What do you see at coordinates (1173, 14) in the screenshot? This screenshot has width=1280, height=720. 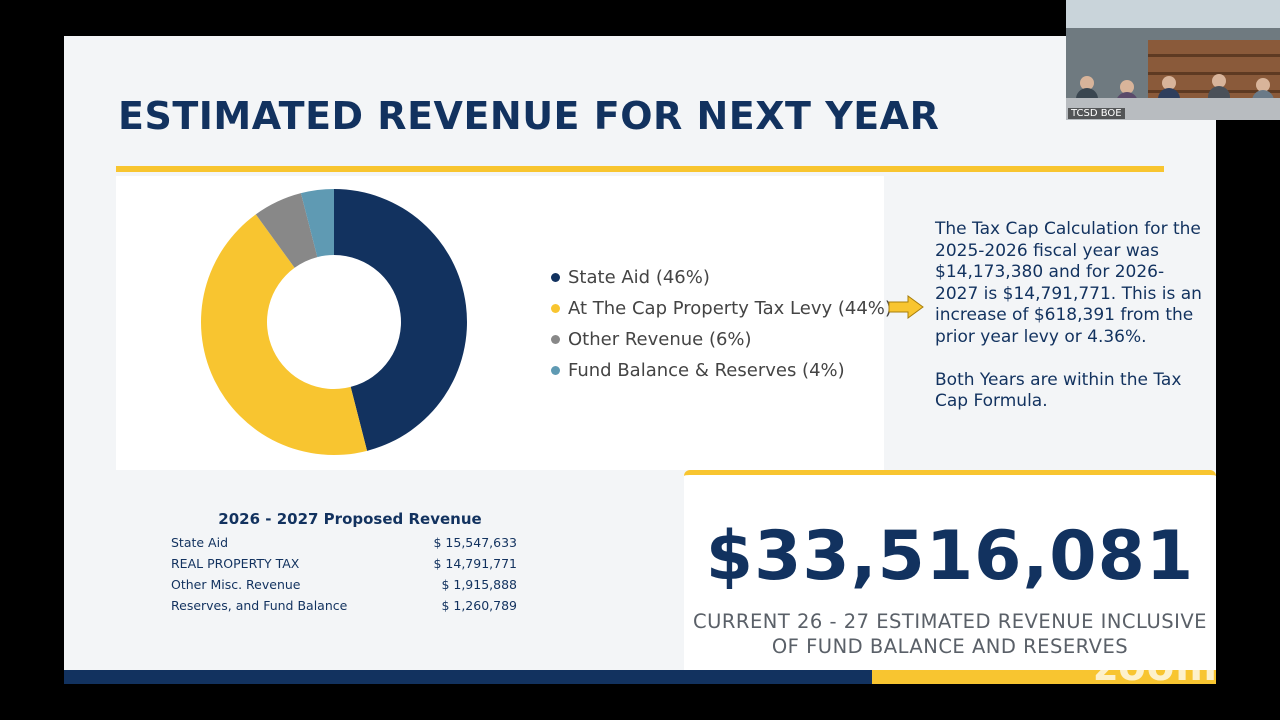 I see `video-ceiling` at bounding box center [1173, 14].